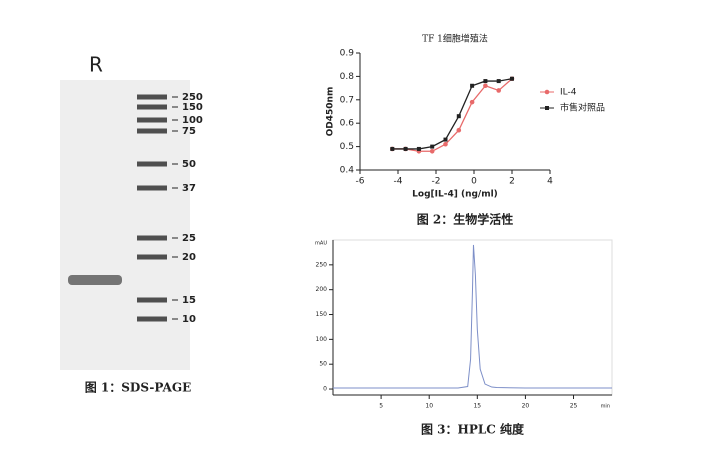 This screenshot has height=449, width=703. Describe the element at coordinates (526, 406) in the screenshot. I see `x-tick-label: 20` at that location.